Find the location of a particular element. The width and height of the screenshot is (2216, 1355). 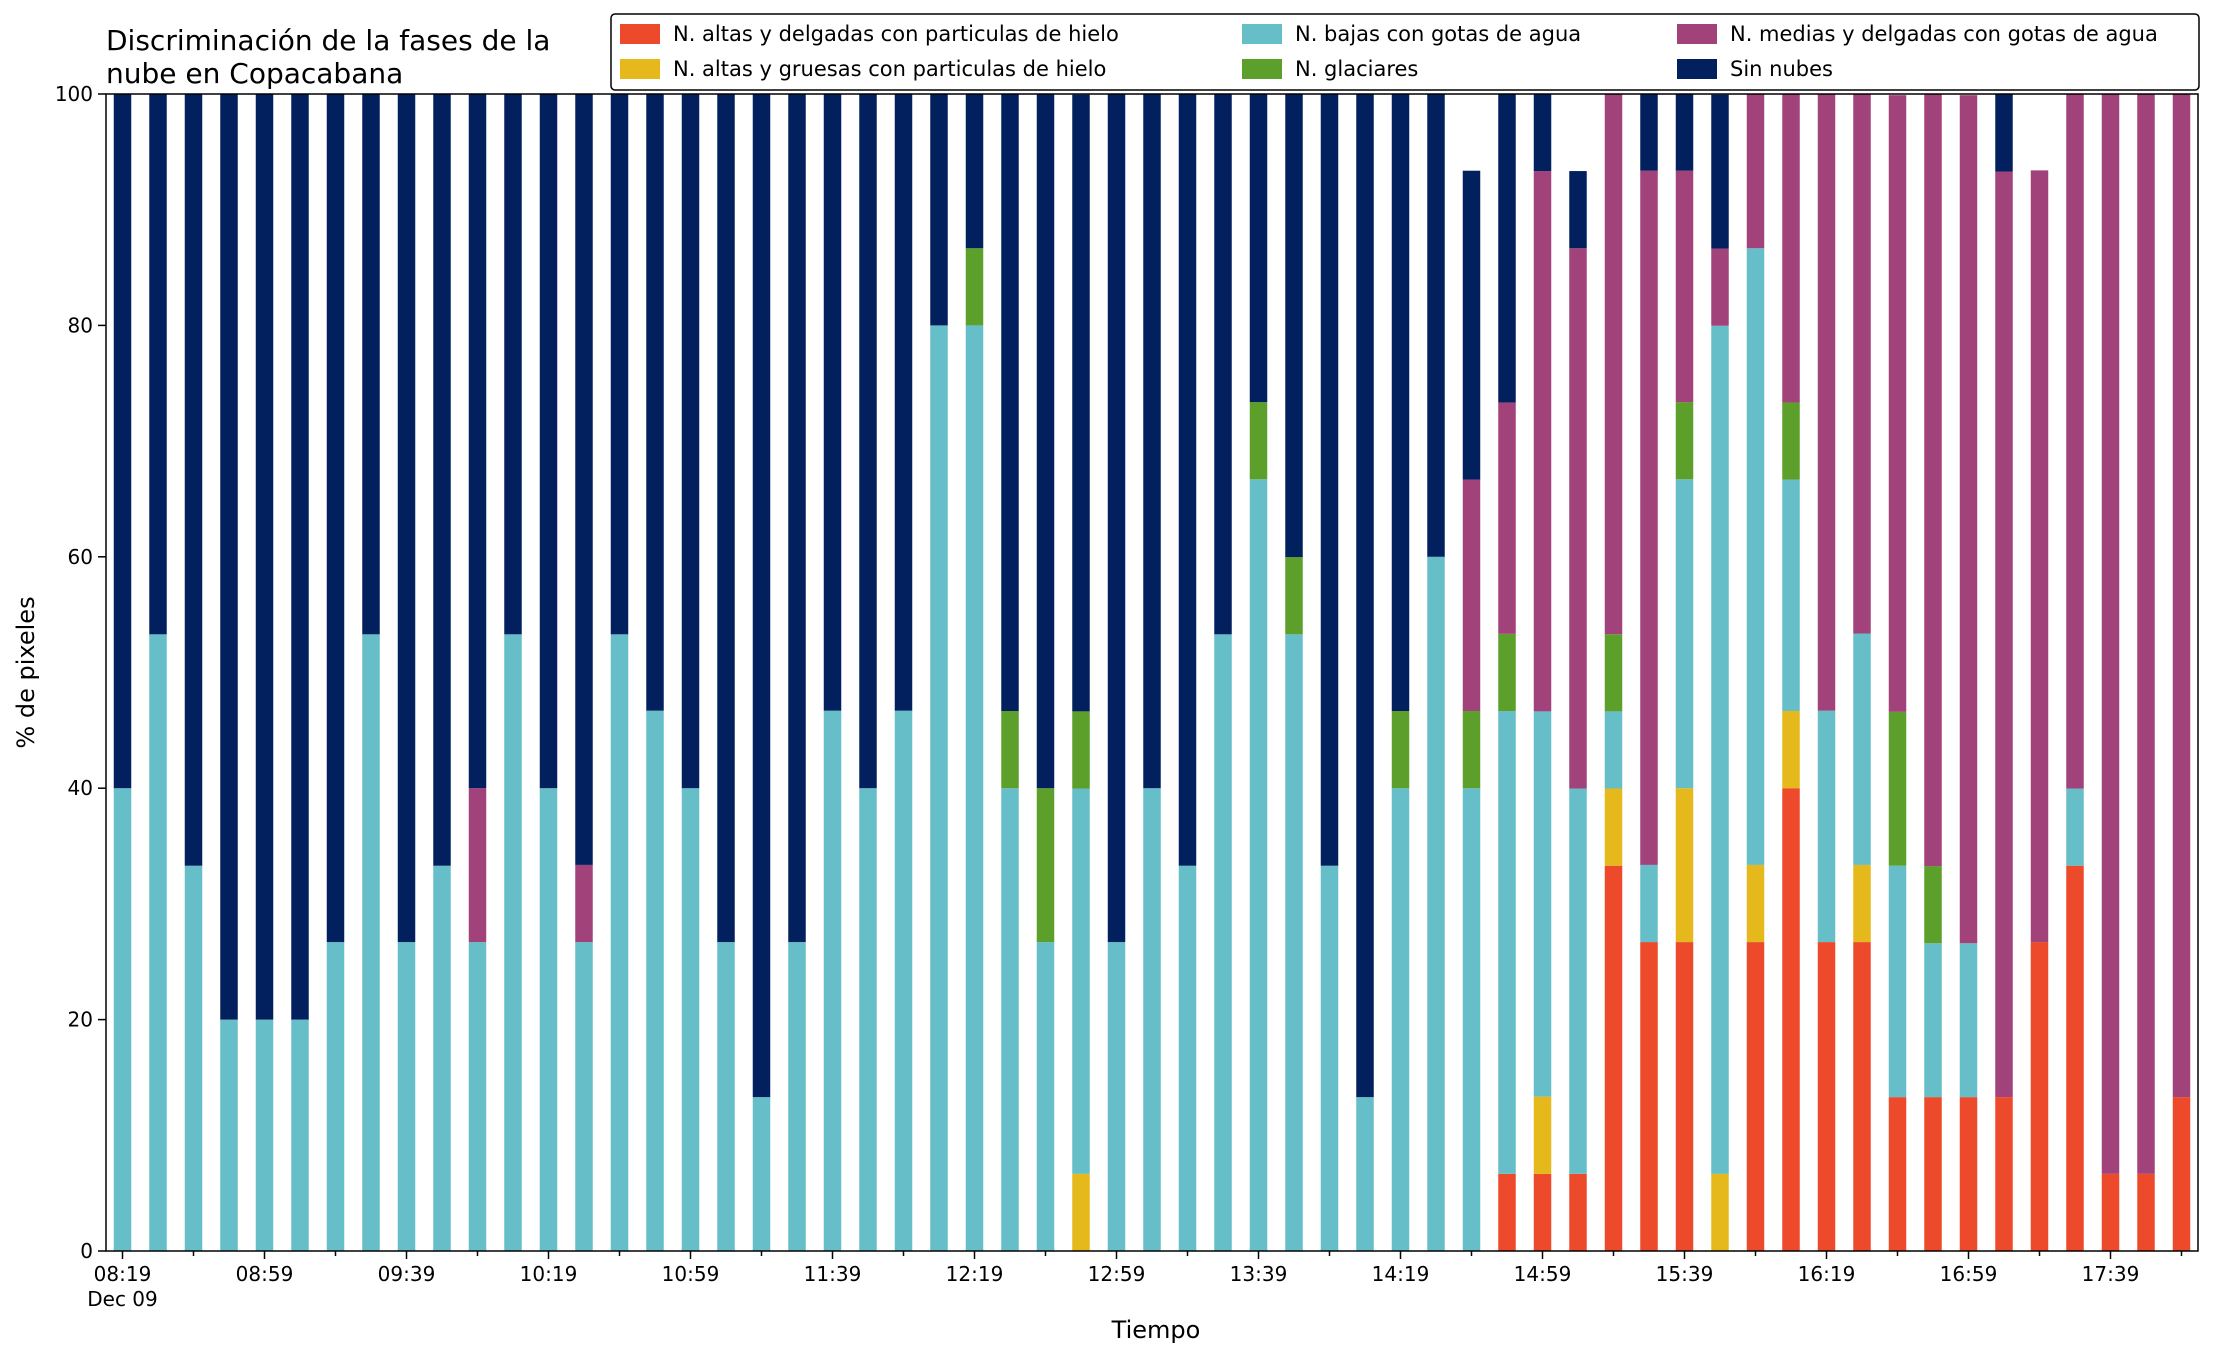

x-tick-label: 16:59 is located at coordinates (1969, 1274).